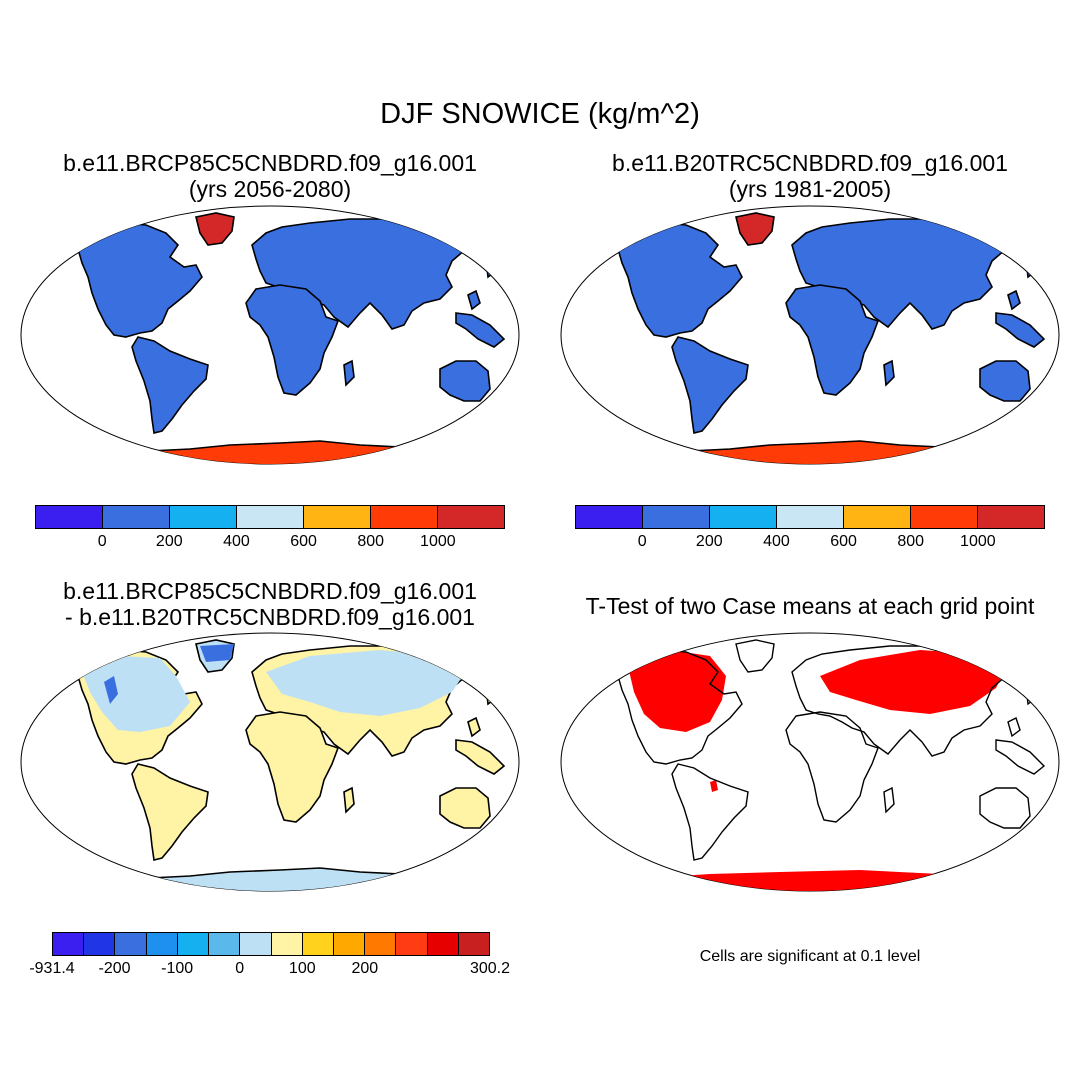  I want to click on colorbar-labels: -931.4 -200 -100 0 100 200 300.2, so click(269, 967).